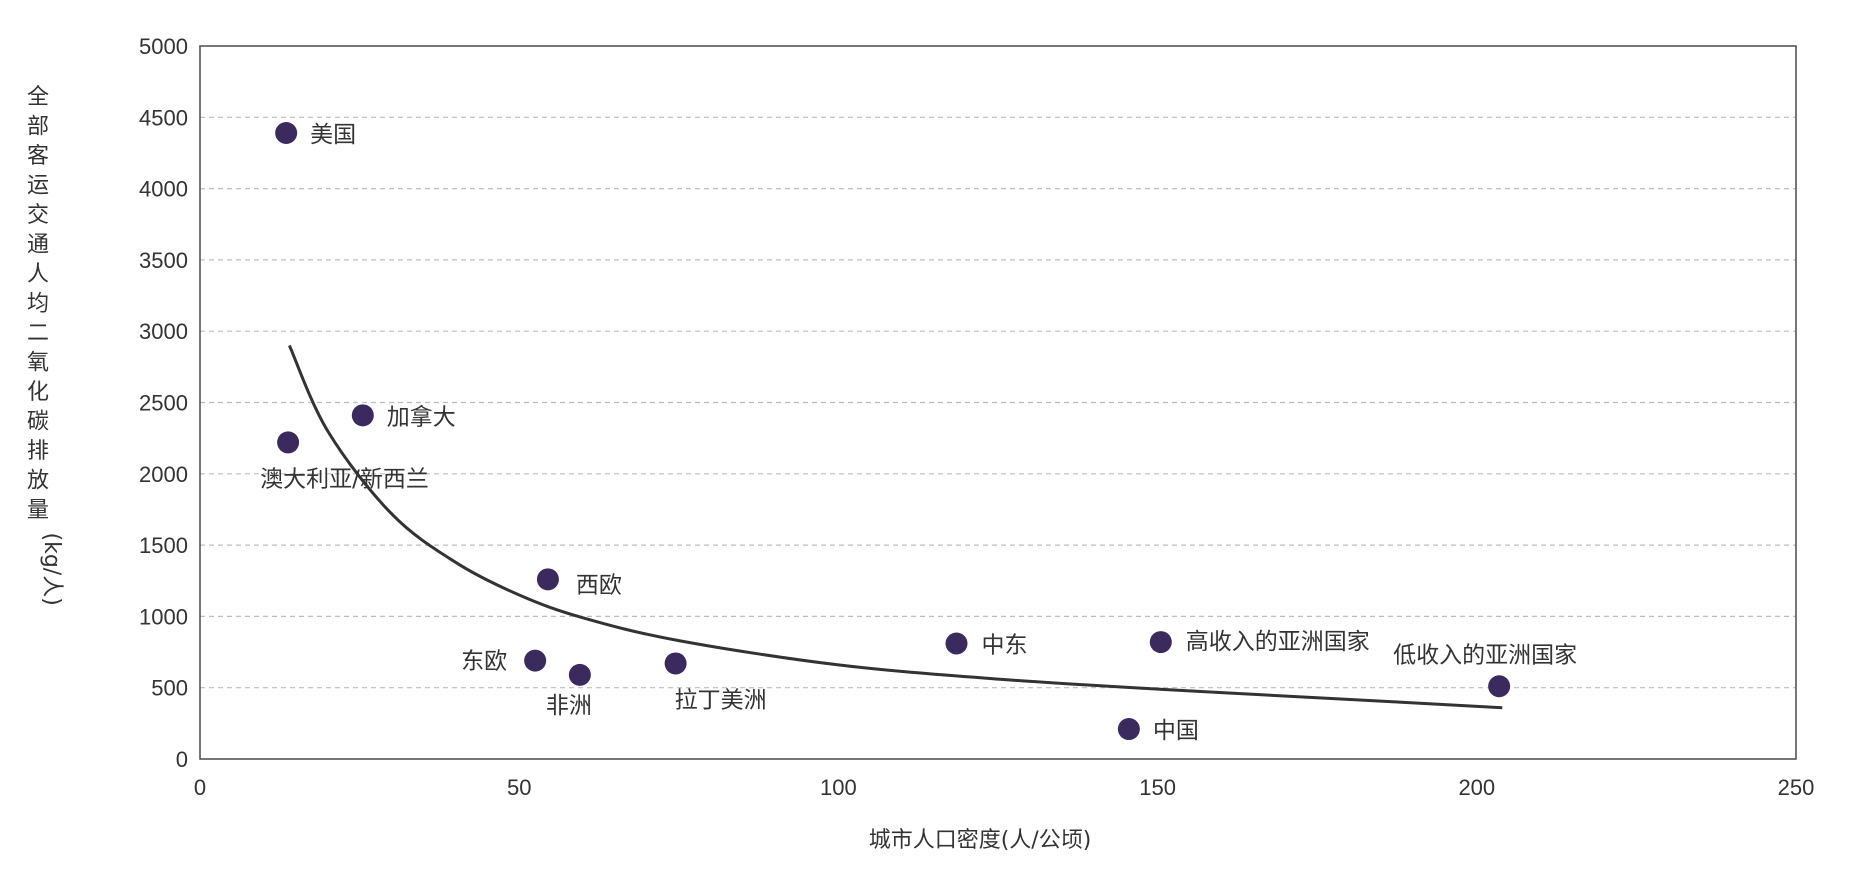  Describe the element at coordinates (182, 759) in the screenshot. I see `y-tick-label: 0` at that location.